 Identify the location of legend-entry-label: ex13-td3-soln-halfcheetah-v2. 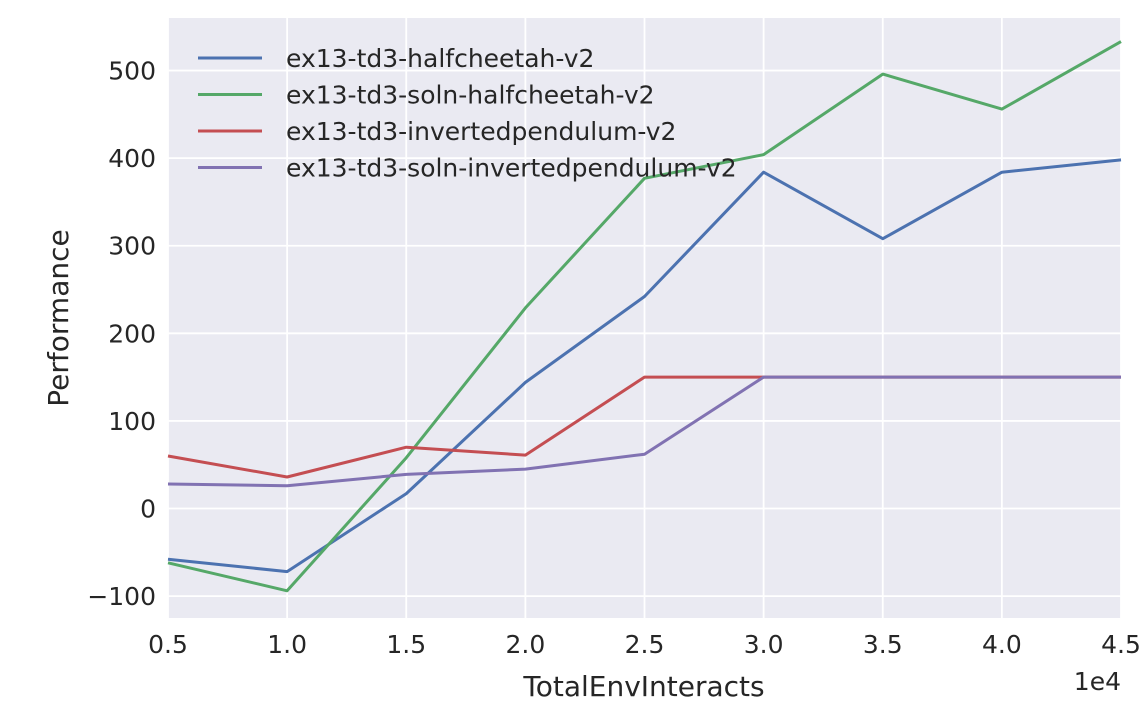
(470, 95).